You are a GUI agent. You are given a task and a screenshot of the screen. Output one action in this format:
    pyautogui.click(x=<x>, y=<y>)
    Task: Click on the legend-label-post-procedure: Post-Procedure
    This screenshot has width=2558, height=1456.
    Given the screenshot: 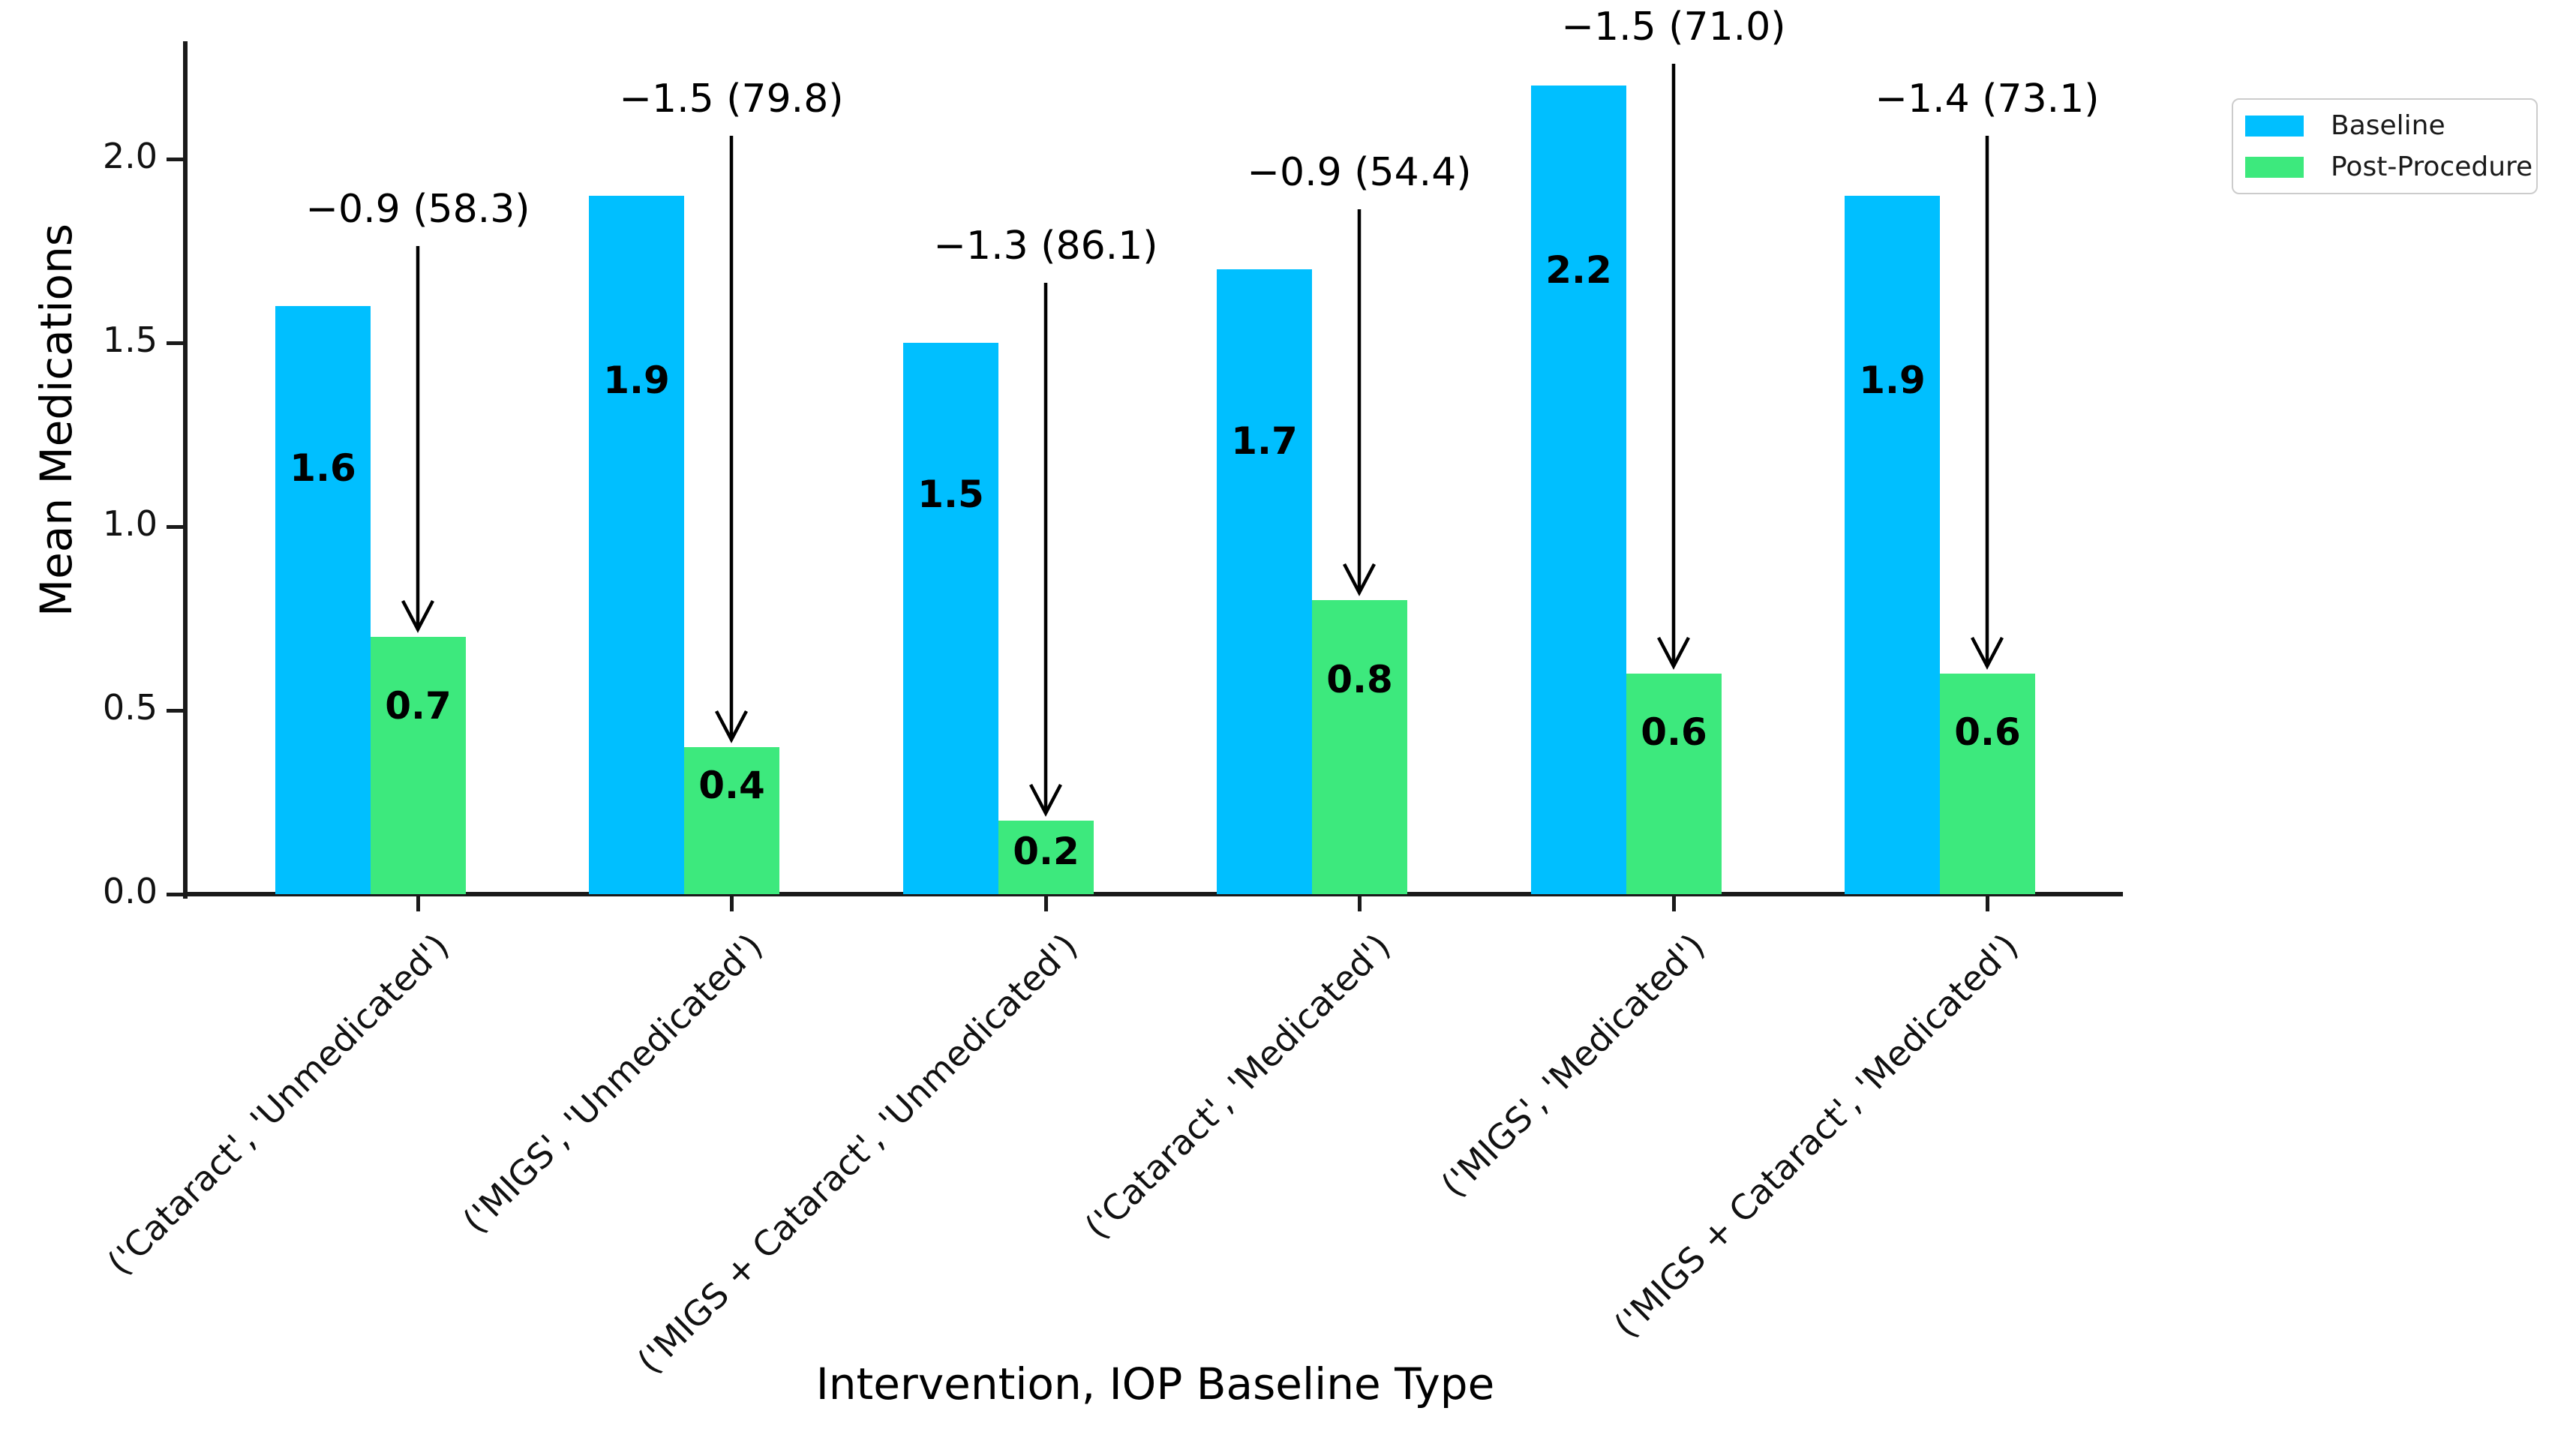 What is the action you would take?
    pyautogui.click(x=2432, y=167)
    